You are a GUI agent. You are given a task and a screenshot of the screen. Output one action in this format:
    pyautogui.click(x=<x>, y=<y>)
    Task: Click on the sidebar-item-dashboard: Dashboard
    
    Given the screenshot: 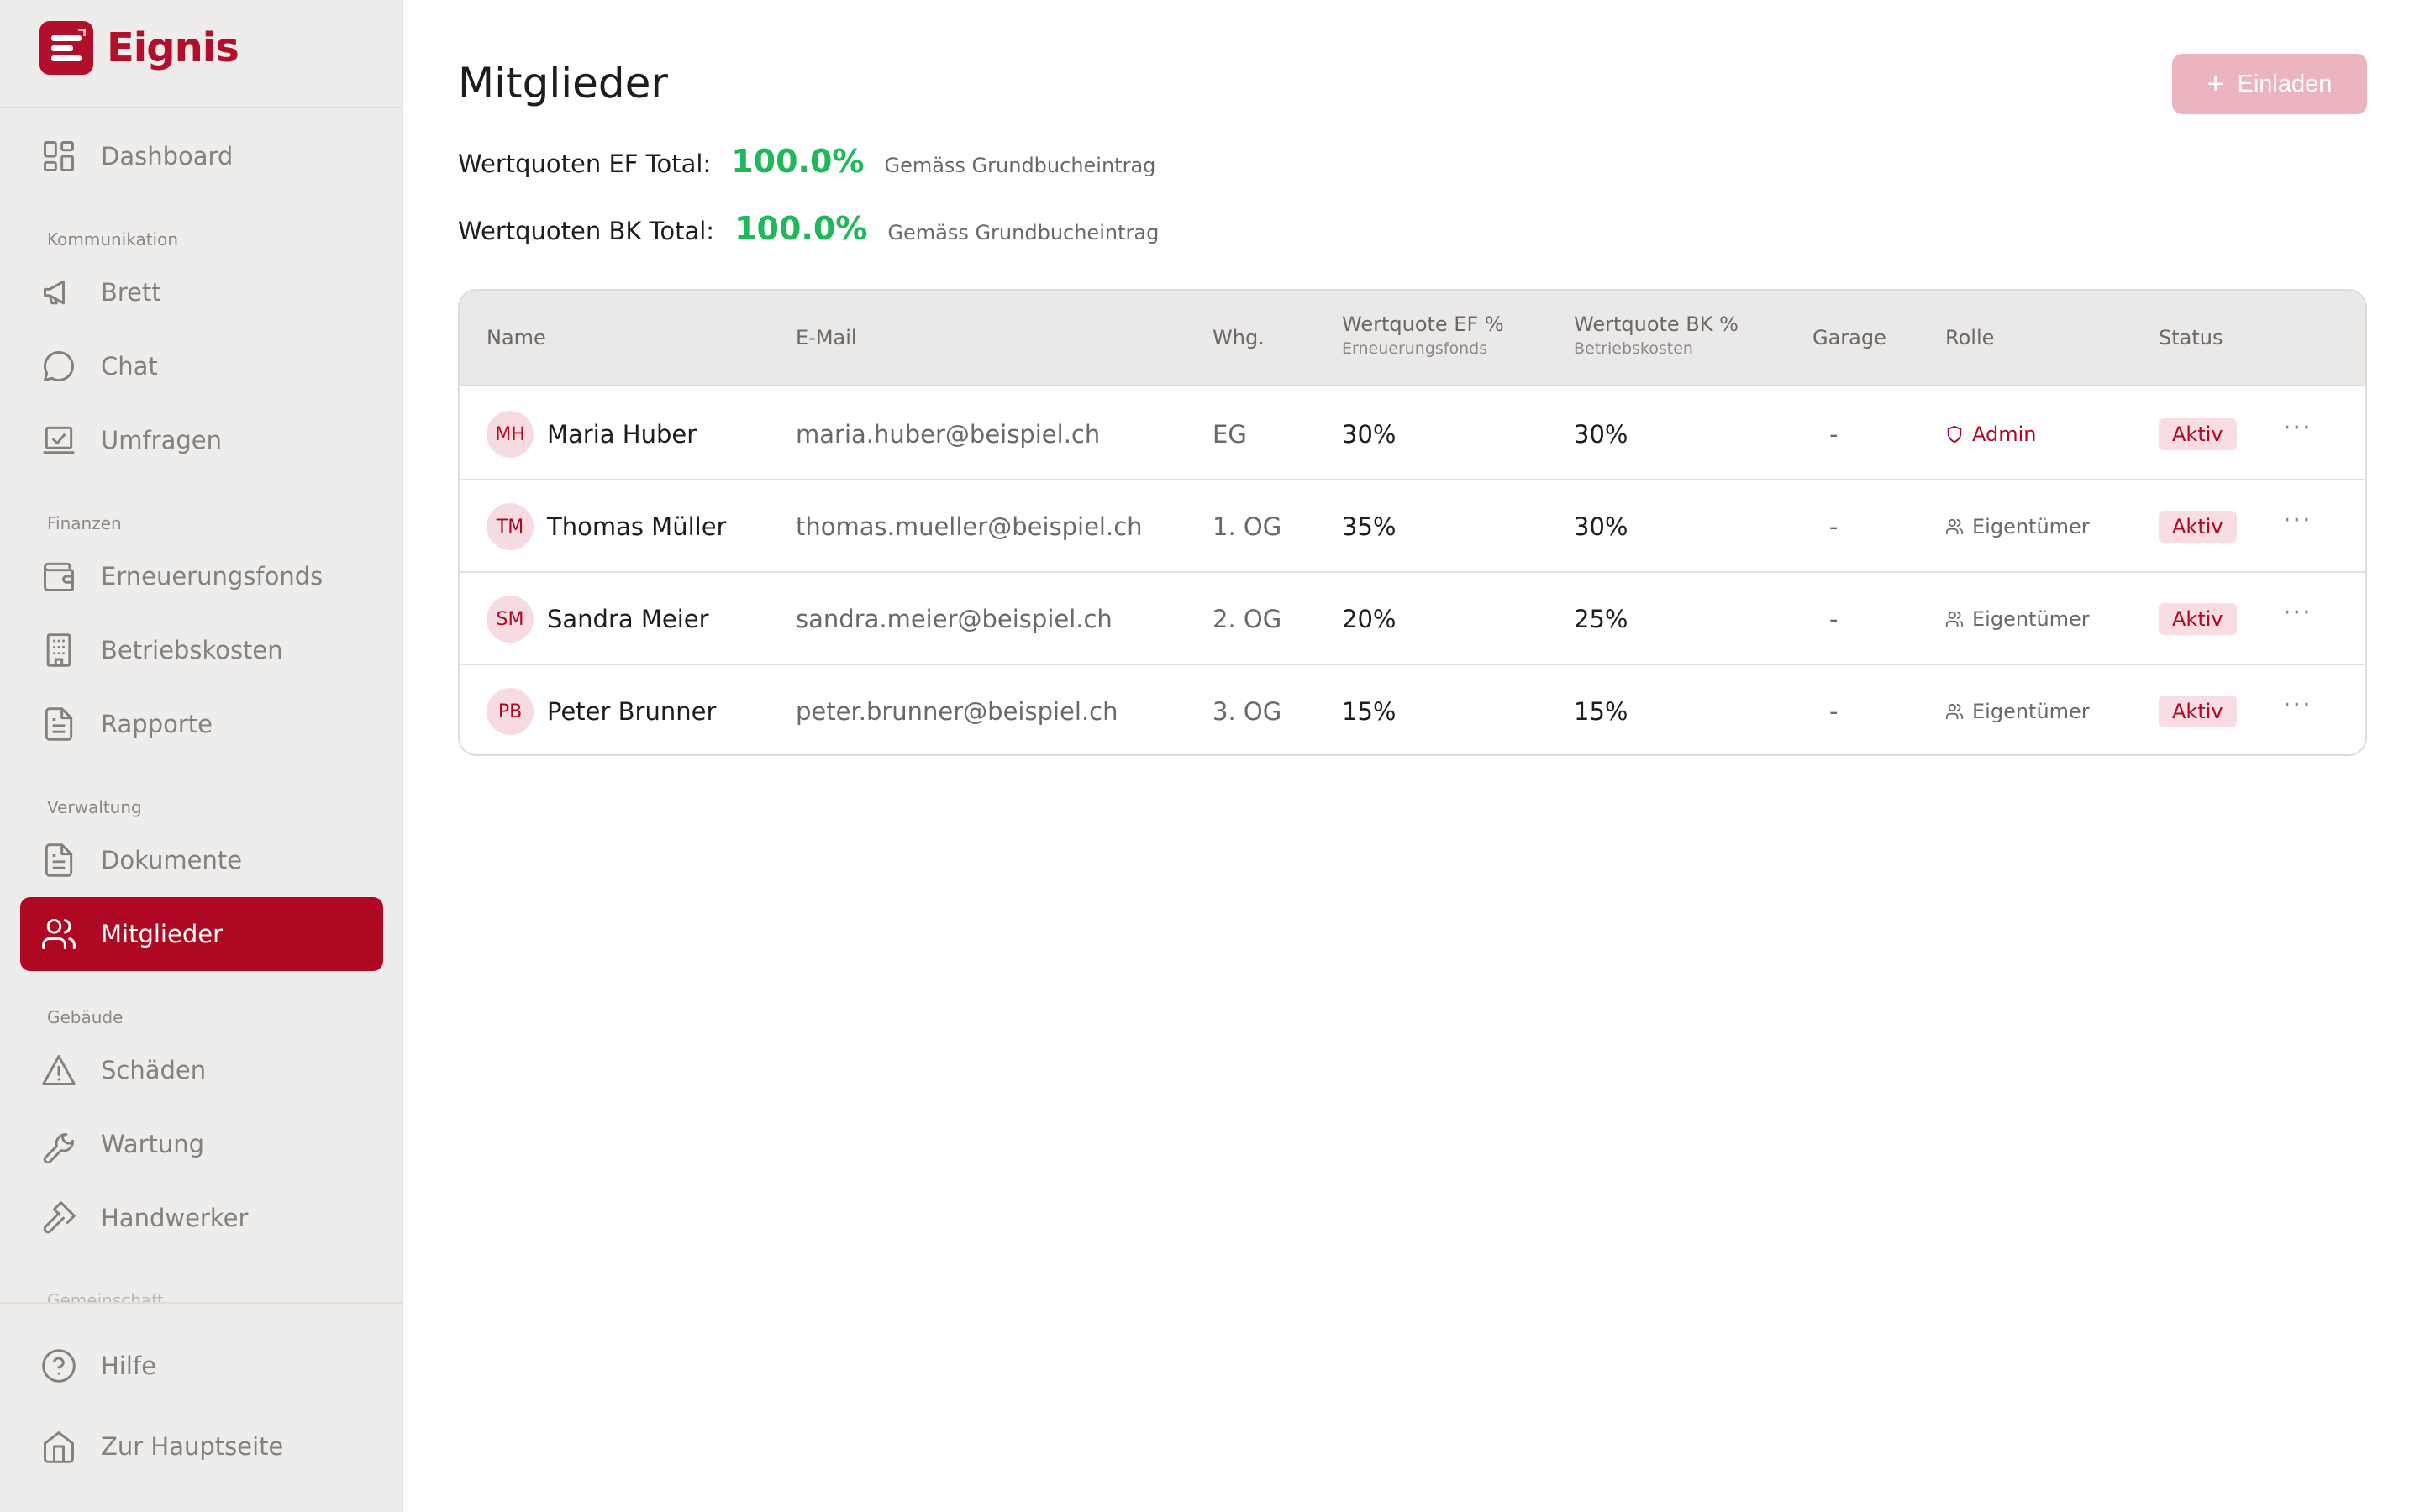 What is the action you would take?
    pyautogui.click(x=202, y=156)
    